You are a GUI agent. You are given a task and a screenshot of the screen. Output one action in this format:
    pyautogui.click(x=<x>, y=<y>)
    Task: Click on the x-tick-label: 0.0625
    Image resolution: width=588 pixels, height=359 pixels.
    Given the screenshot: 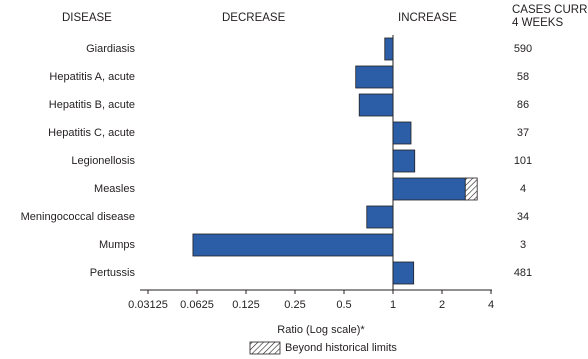 What is the action you would take?
    pyautogui.click(x=197, y=305)
    